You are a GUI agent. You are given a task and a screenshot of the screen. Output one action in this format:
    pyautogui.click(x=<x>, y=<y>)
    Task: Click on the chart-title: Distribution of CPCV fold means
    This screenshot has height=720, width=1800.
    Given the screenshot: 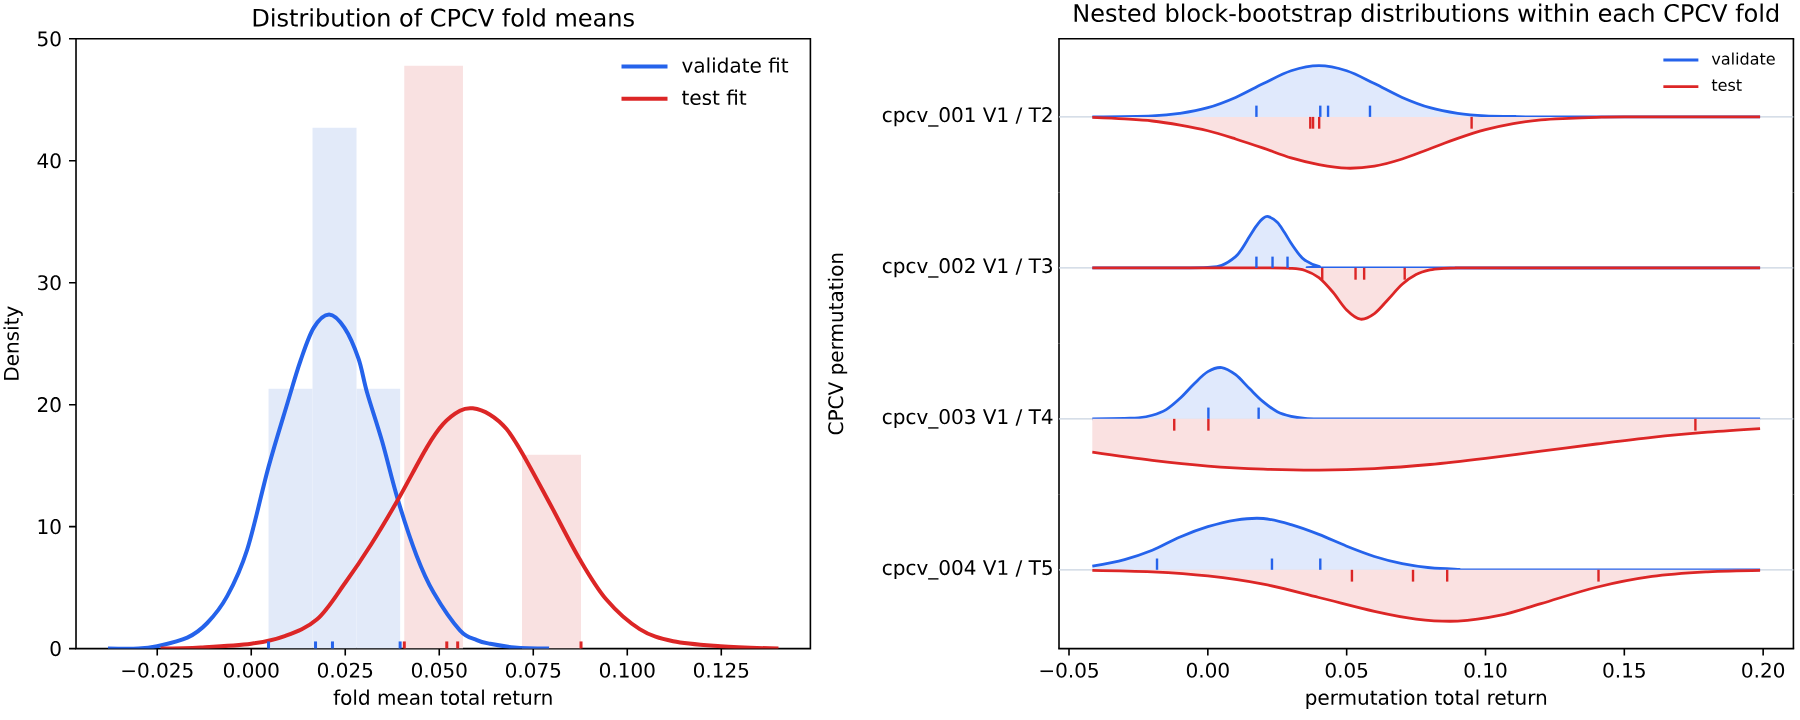 What is the action you would take?
    pyautogui.click(x=443, y=17)
    